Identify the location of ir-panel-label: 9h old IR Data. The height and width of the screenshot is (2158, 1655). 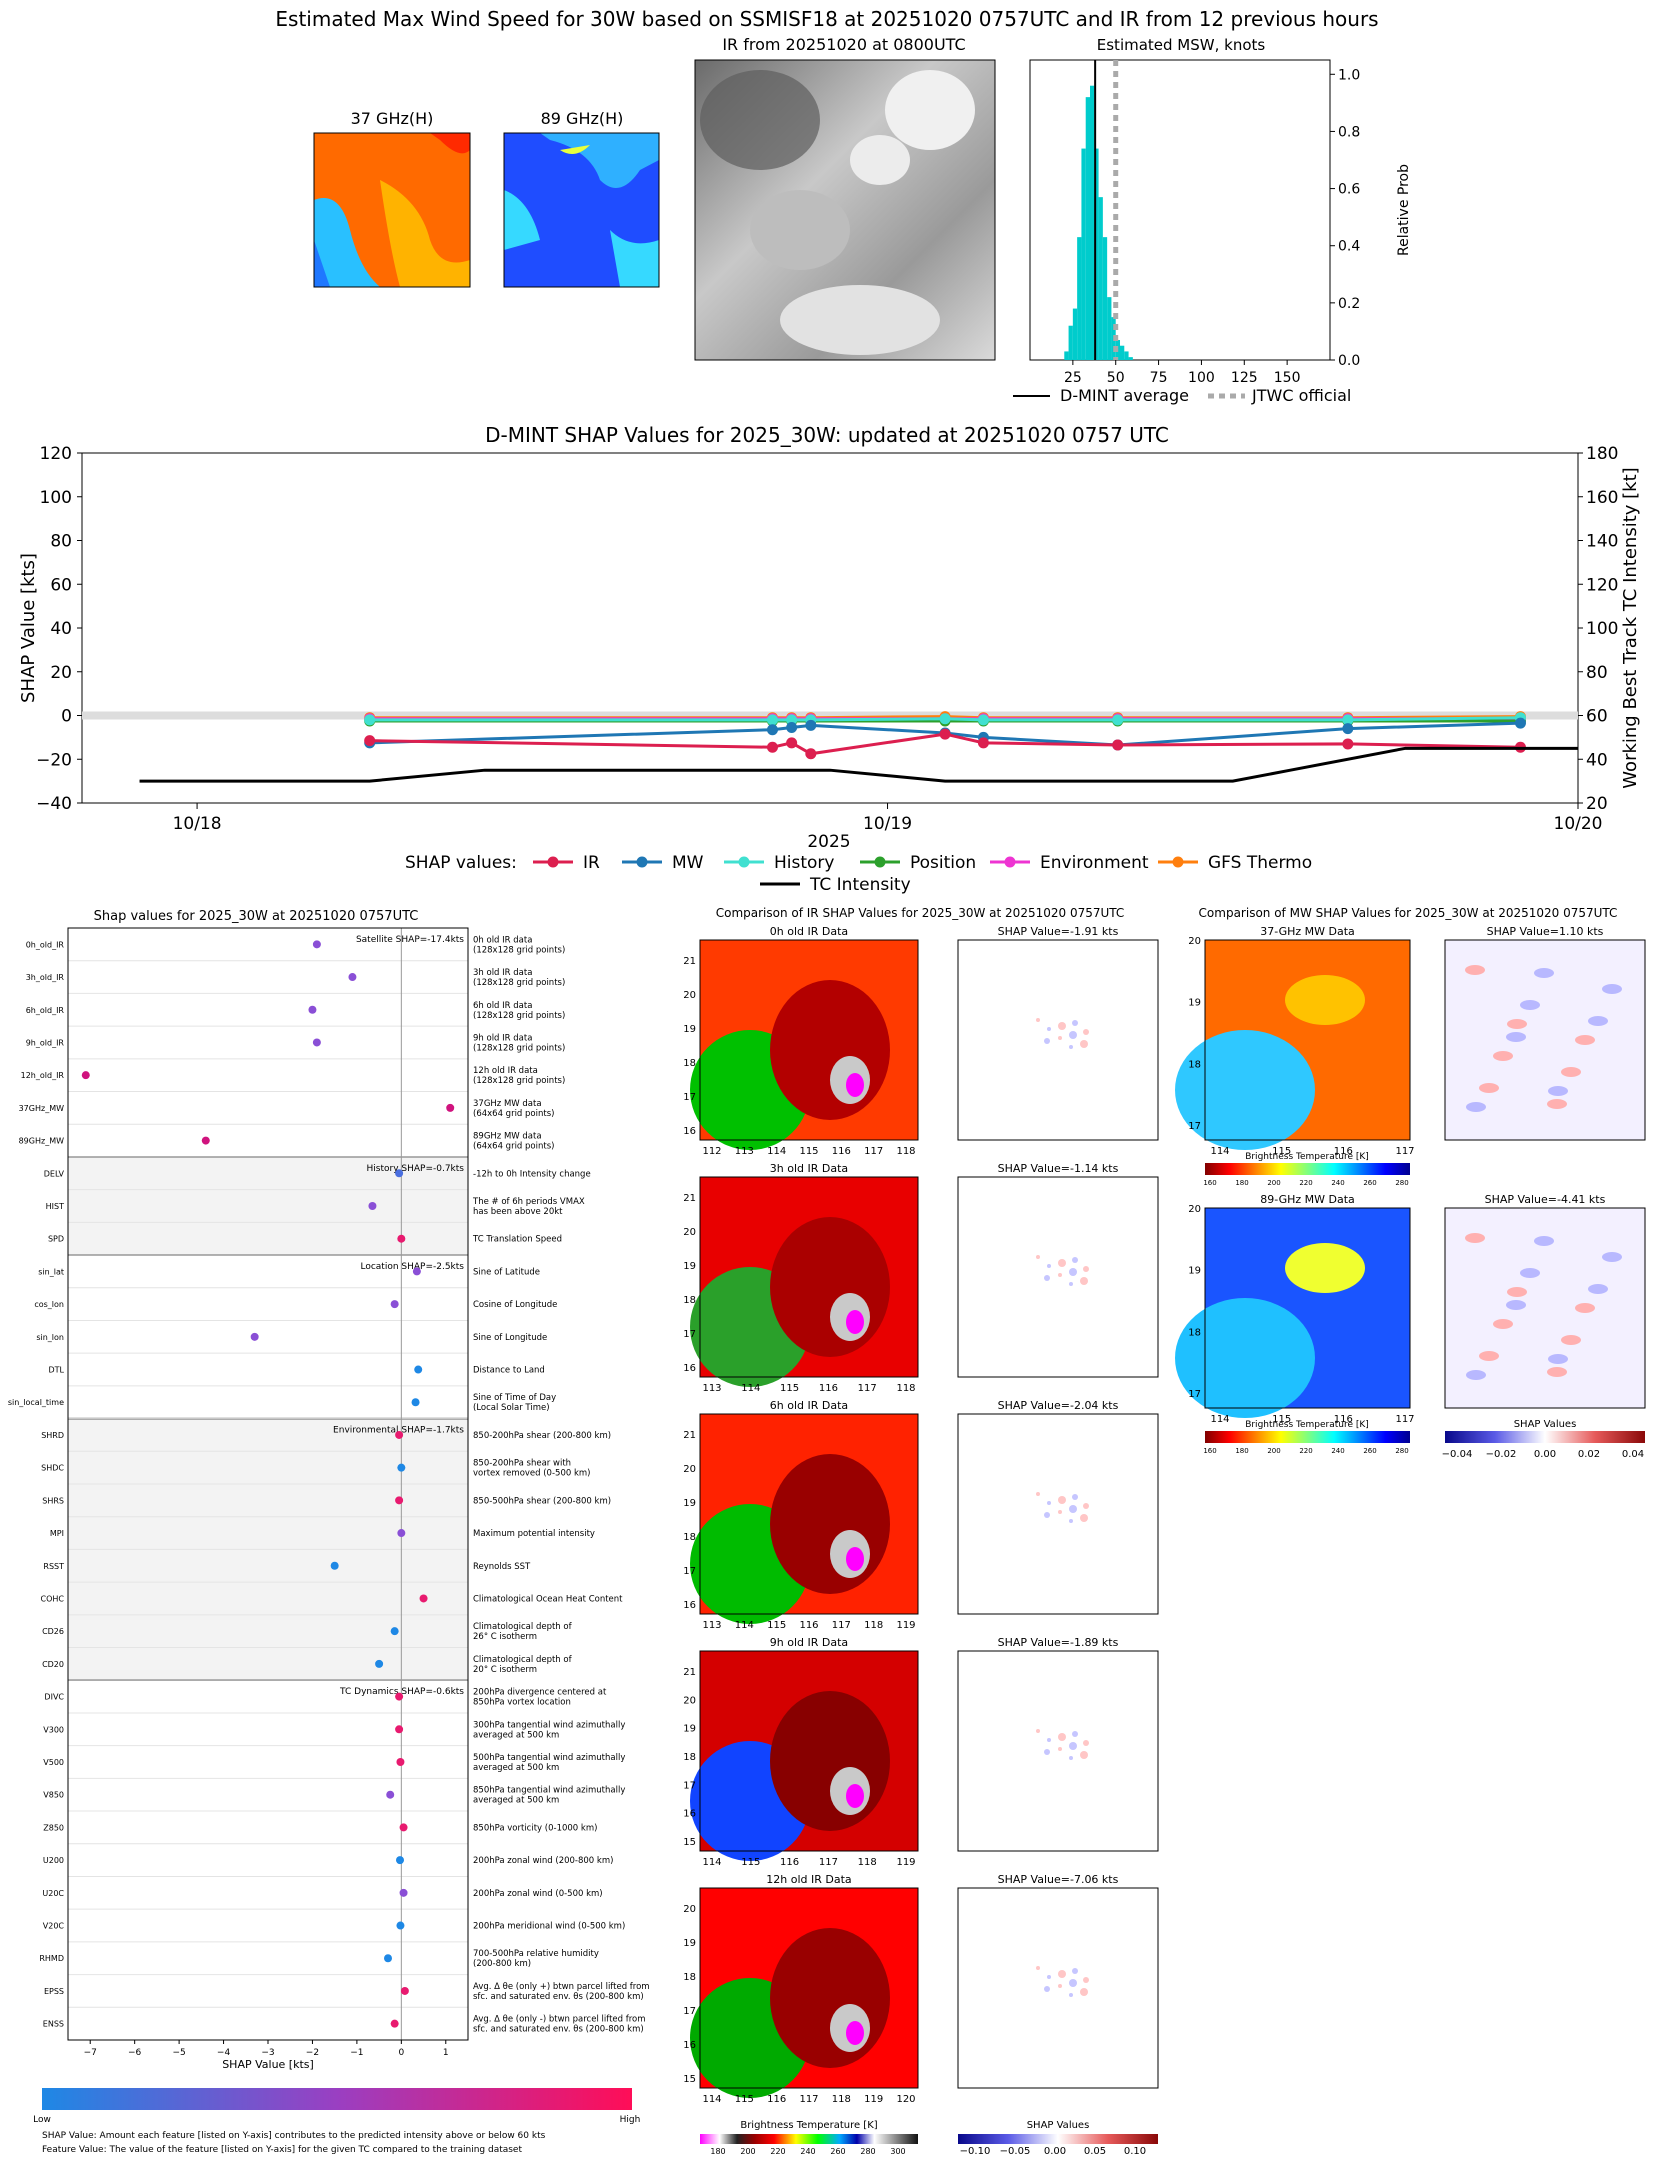
(809, 1642).